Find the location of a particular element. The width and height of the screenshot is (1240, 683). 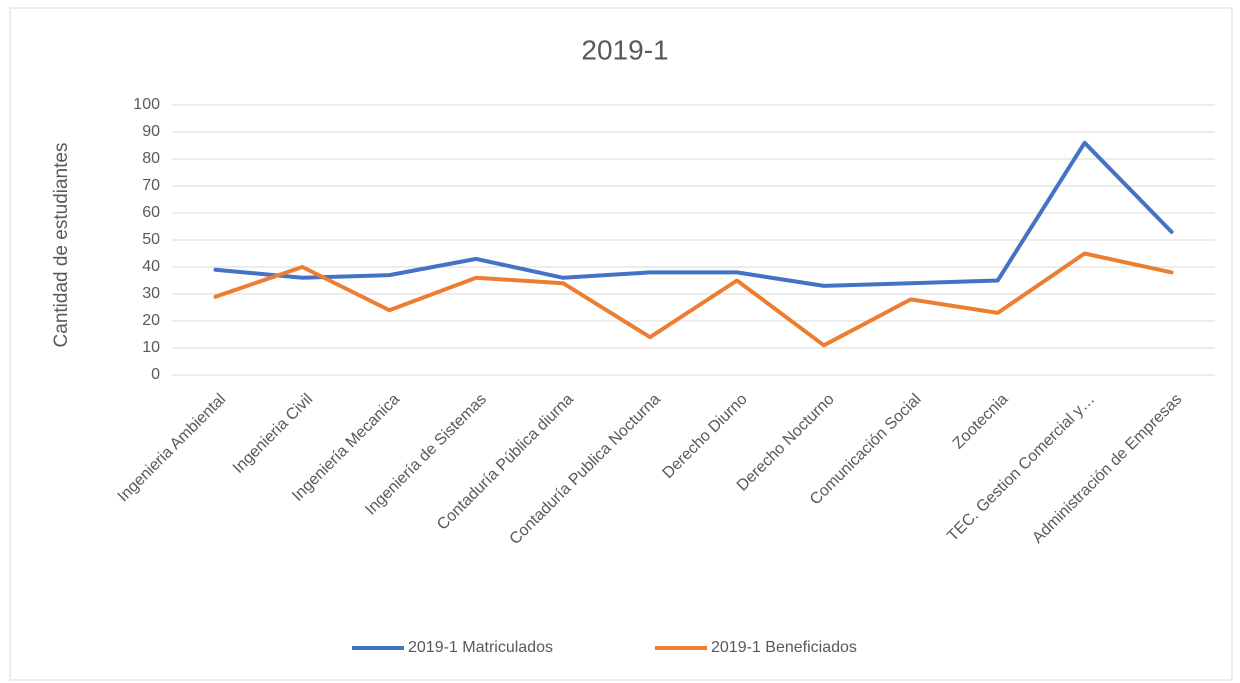

y-tick-label: 30 is located at coordinates (151, 293).